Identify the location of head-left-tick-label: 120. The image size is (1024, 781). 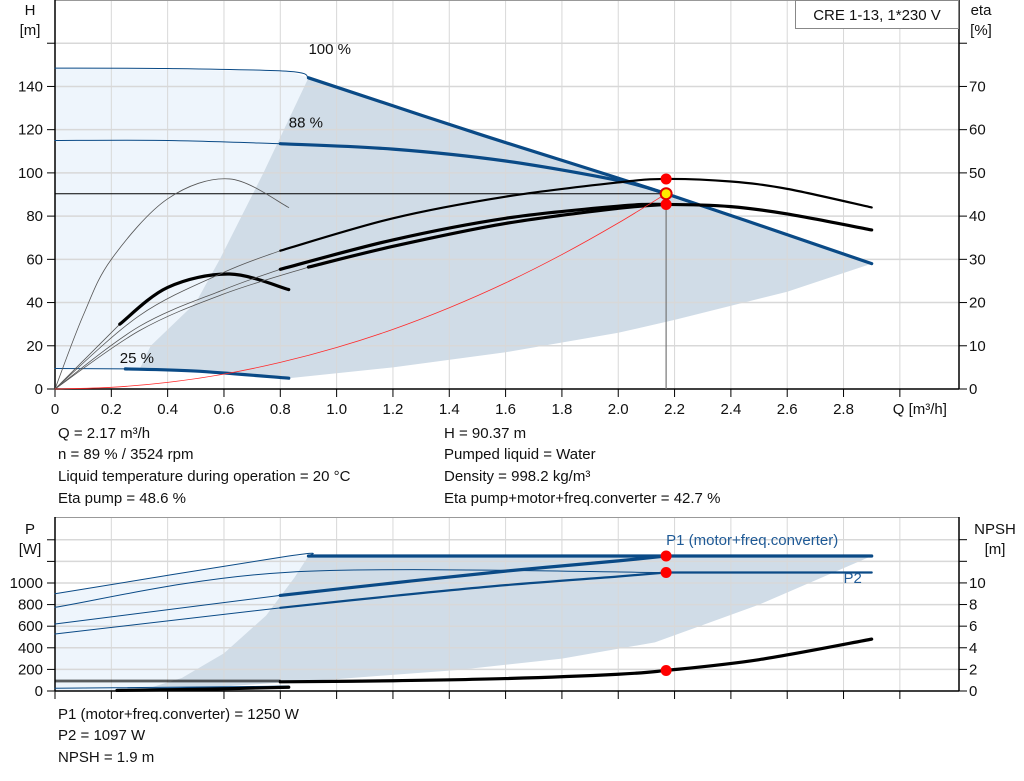
(30, 130).